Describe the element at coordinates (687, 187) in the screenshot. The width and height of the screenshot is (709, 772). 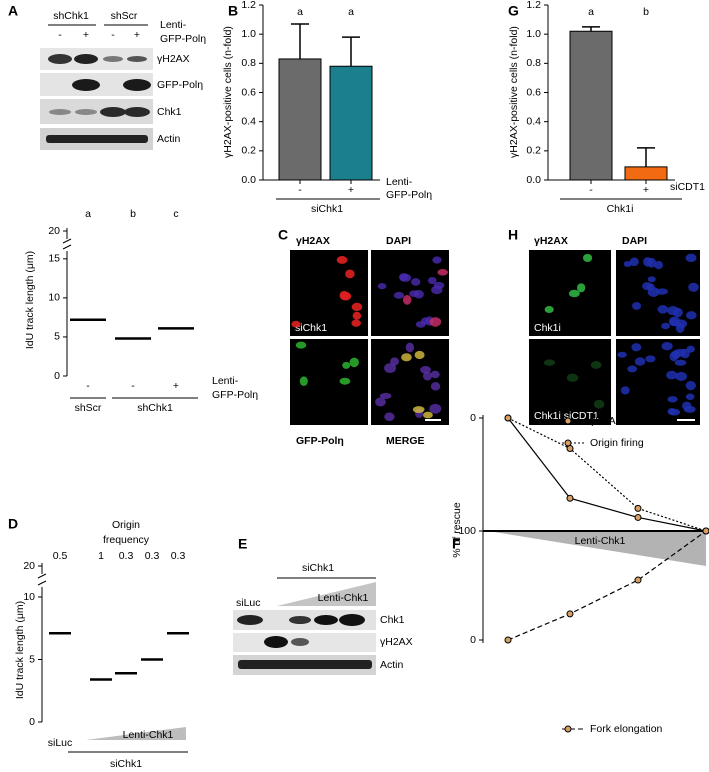
I see `treatment-label: siCDT1` at that location.